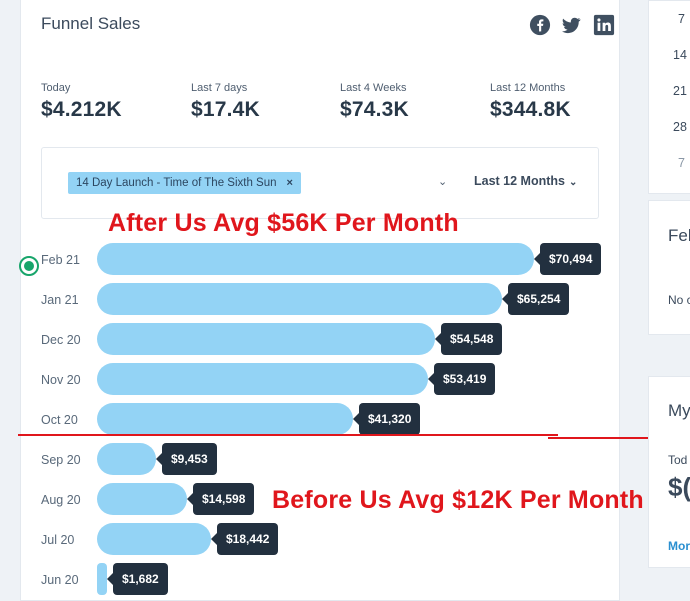 This screenshot has width=690, height=601. What do you see at coordinates (678, 460) in the screenshot?
I see `side-card-label: Tod` at bounding box center [678, 460].